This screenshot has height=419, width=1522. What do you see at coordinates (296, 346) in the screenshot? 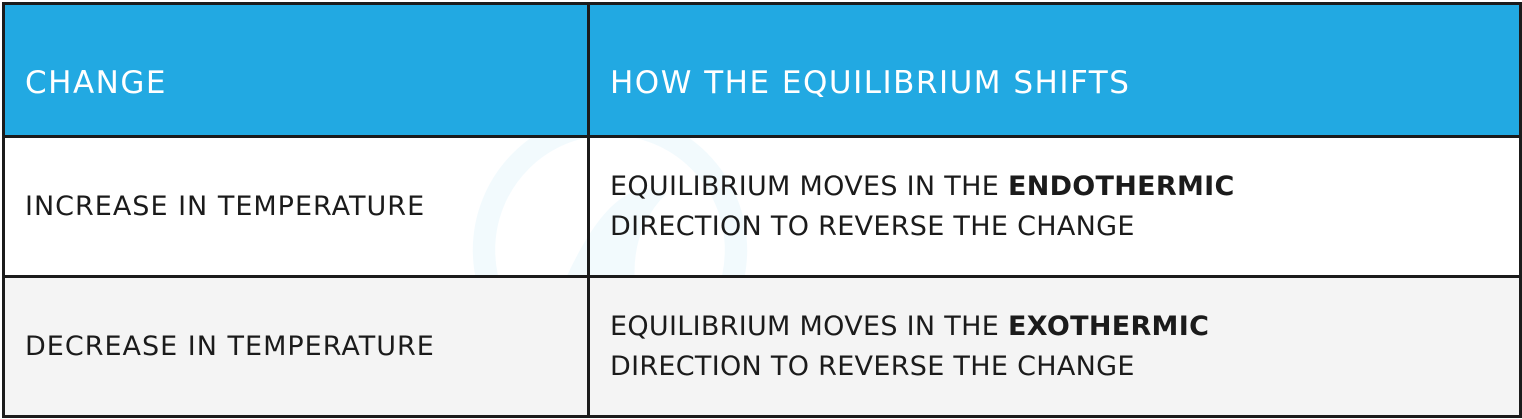
I see `change-cell-decrease: DECREASE IN TEMPERATURE` at bounding box center [296, 346].